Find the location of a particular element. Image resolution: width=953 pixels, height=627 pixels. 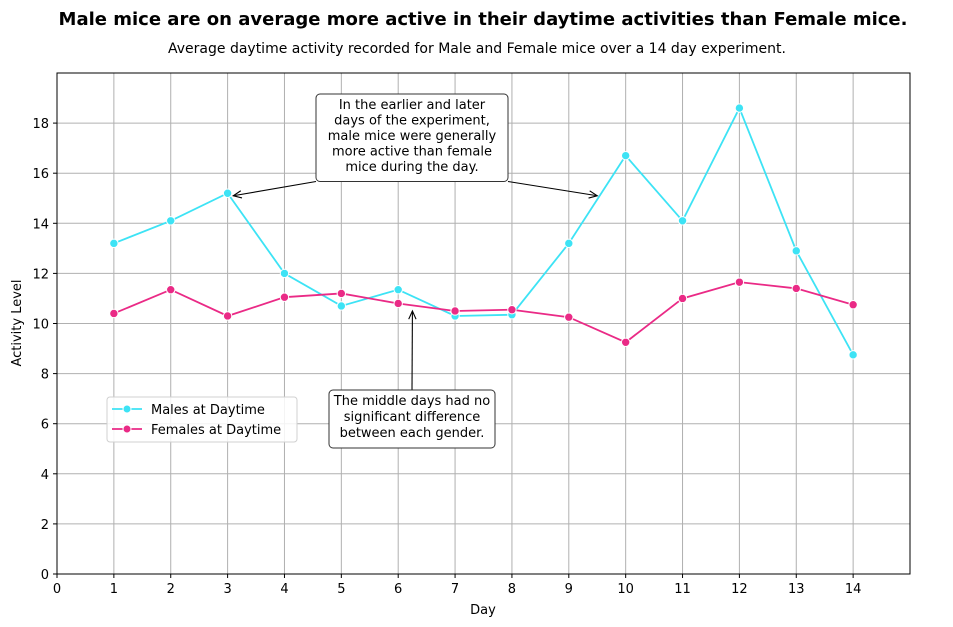

annotation-text: In the earlier and later is located at coordinates (412, 105).